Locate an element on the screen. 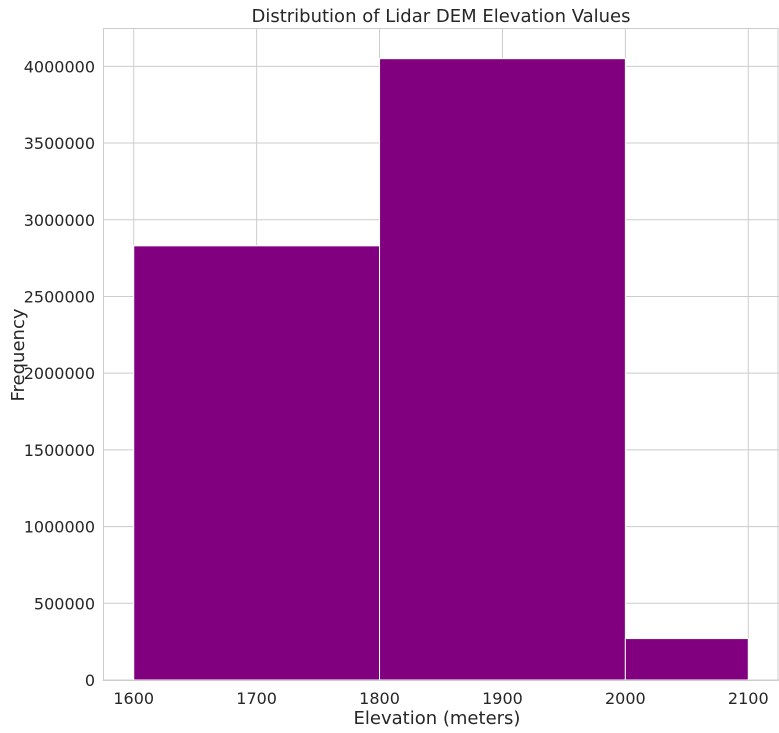 The width and height of the screenshot is (779, 733). x-tick-label: 2100 is located at coordinates (748, 698).